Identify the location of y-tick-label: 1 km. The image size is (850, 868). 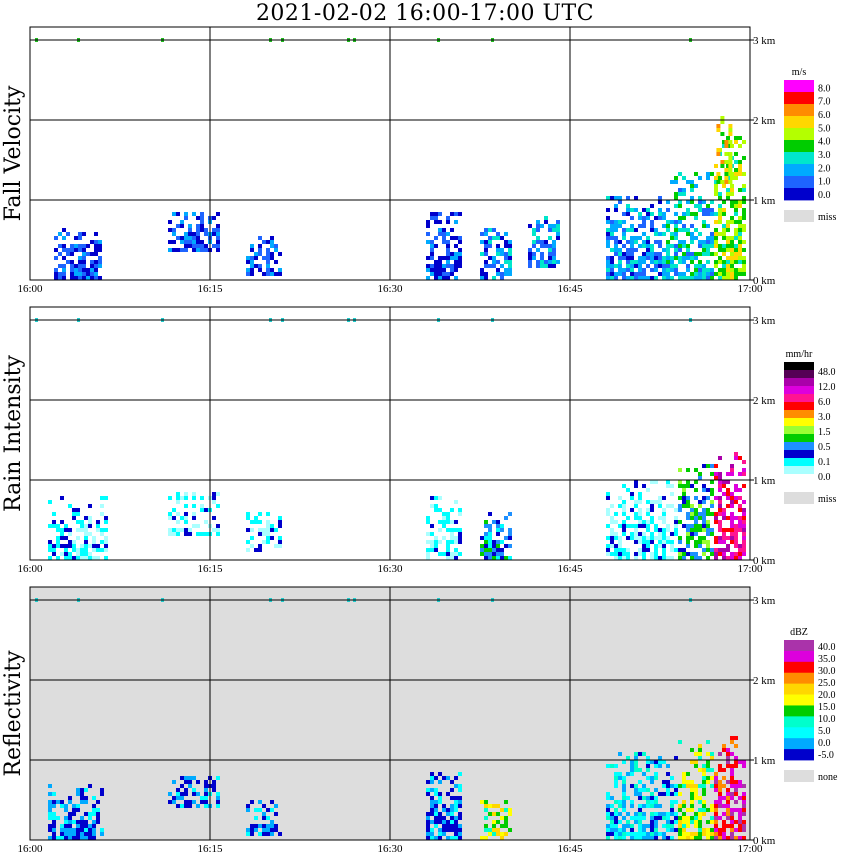
(764, 201).